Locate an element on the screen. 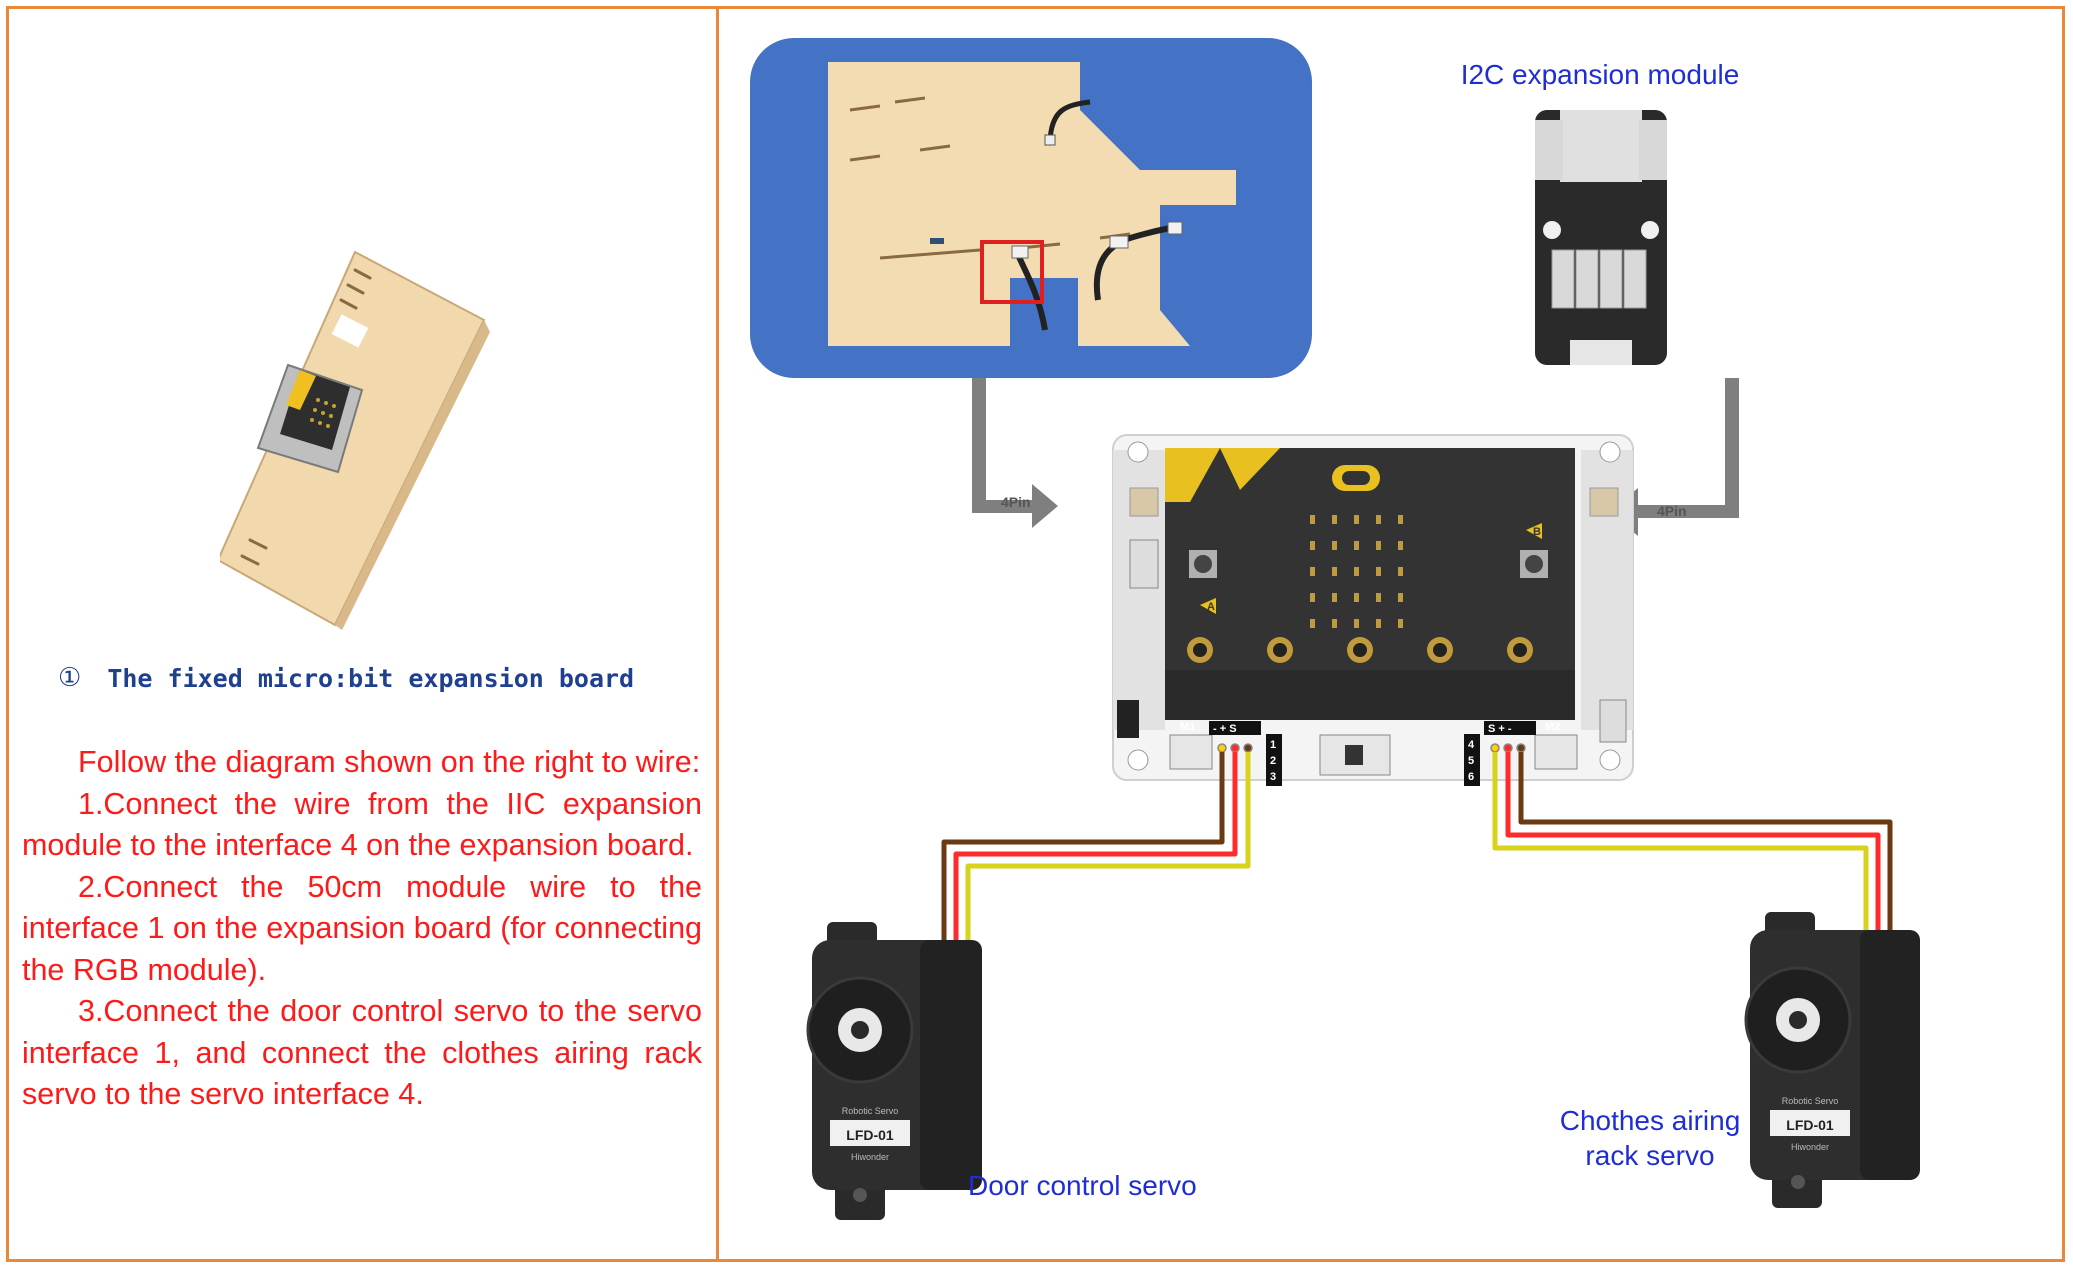 The height and width of the screenshot is (1268, 2073). microbit-expansion-board is located at coordinates (1373, 610).